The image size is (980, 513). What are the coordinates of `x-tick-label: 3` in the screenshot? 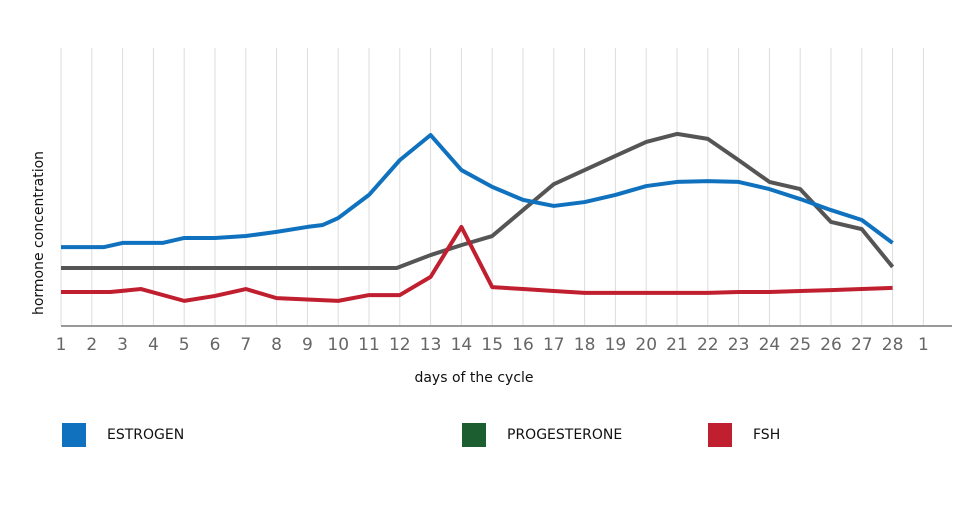 It's located at (122, 345).